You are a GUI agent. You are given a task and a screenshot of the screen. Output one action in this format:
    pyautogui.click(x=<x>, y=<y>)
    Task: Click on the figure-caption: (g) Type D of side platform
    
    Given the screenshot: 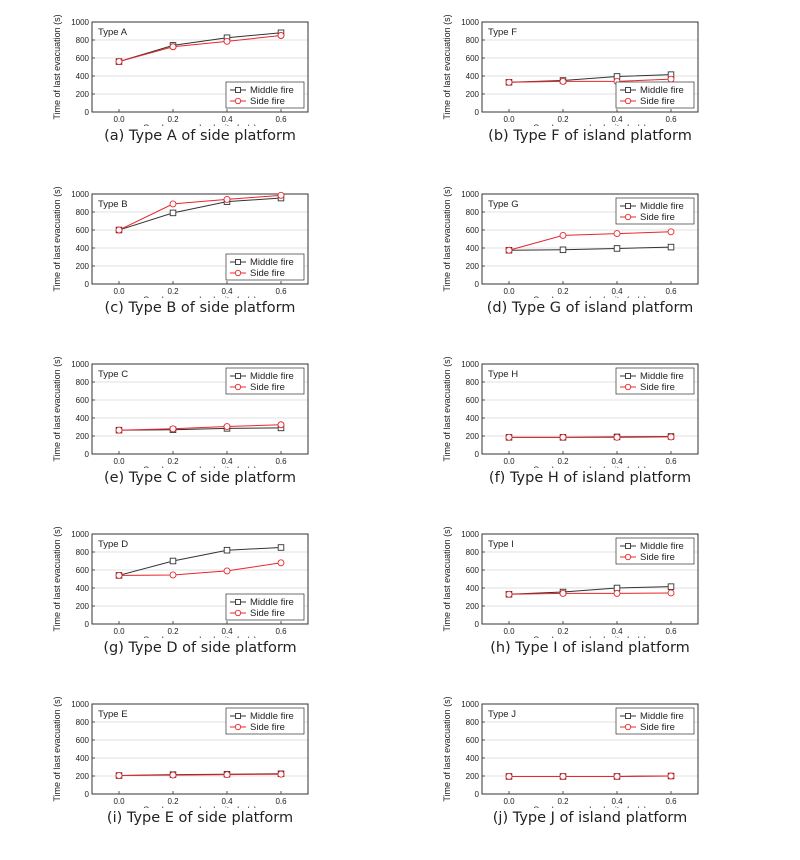 What is the action you would take?
    pyautogui.click(x=200, y=648)
    